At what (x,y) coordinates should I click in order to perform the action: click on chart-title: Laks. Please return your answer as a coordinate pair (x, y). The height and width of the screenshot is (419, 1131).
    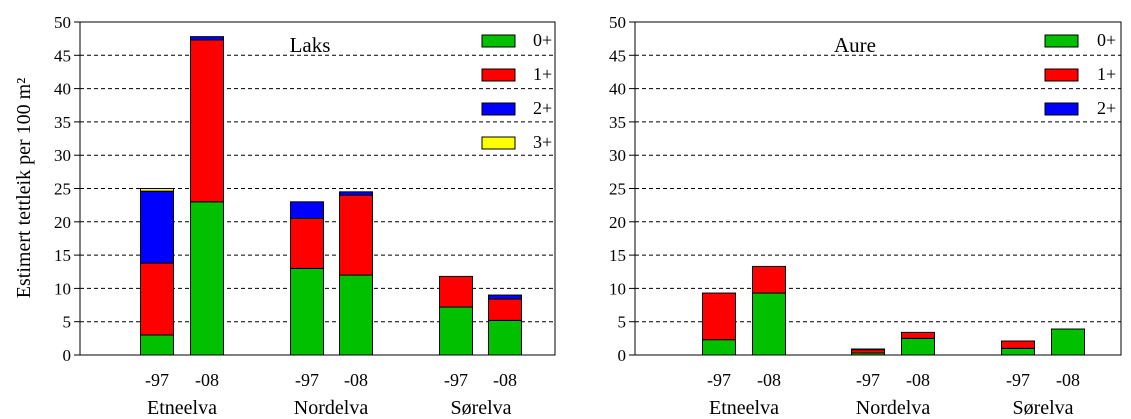
    Looking at the image, I should click on (310, 45).